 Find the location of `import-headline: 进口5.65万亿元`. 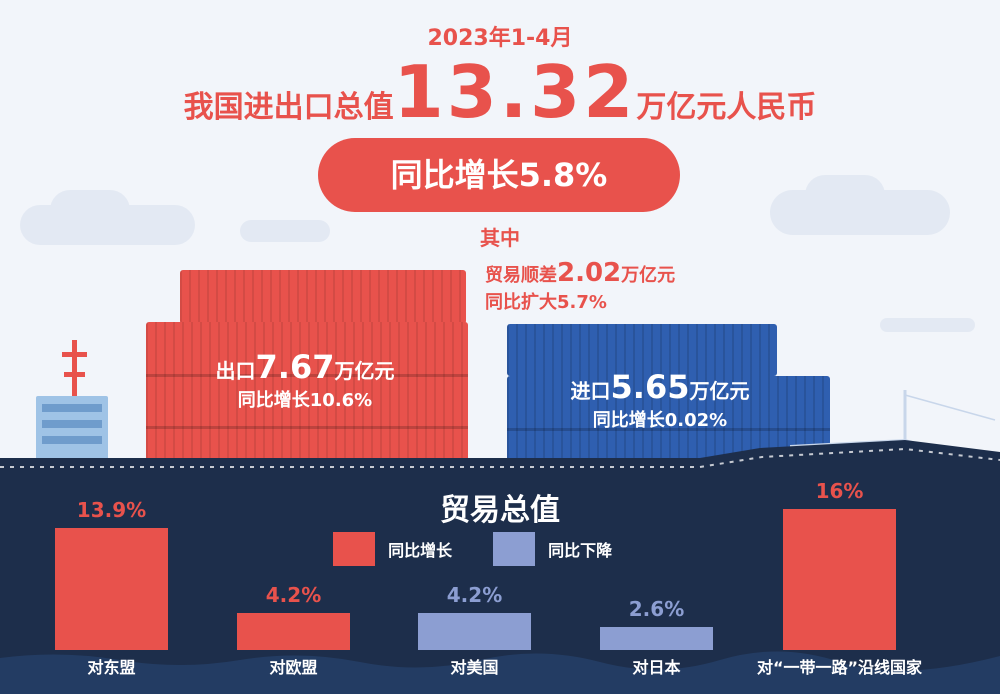

import-headline: 进口5.65万亿元 is located at coordinates (660, 387).